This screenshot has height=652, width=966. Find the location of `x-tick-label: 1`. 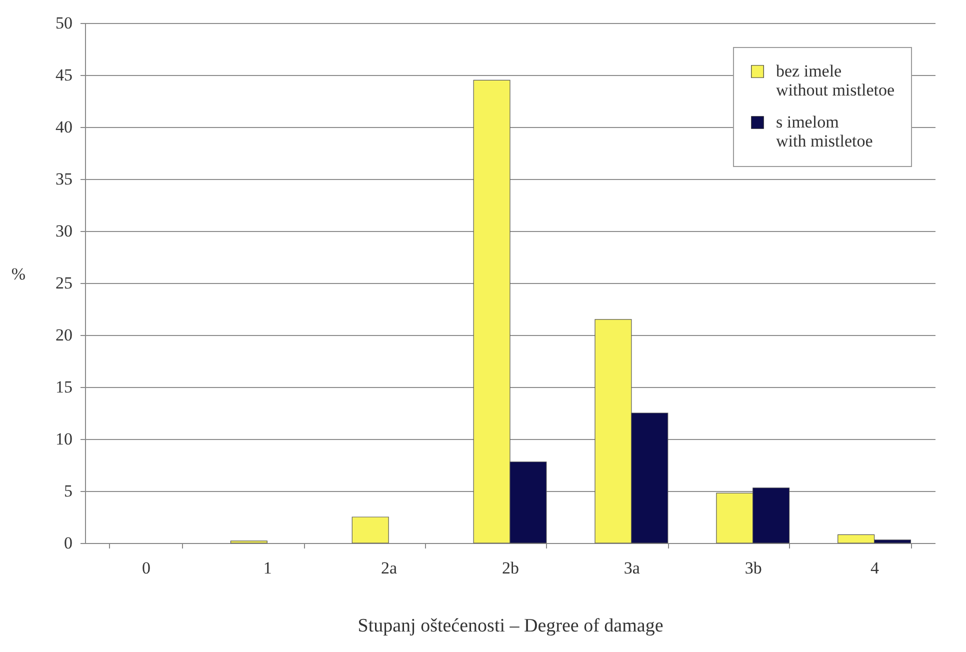

x-tick-label: 1 is located at coordinates (267, 568).